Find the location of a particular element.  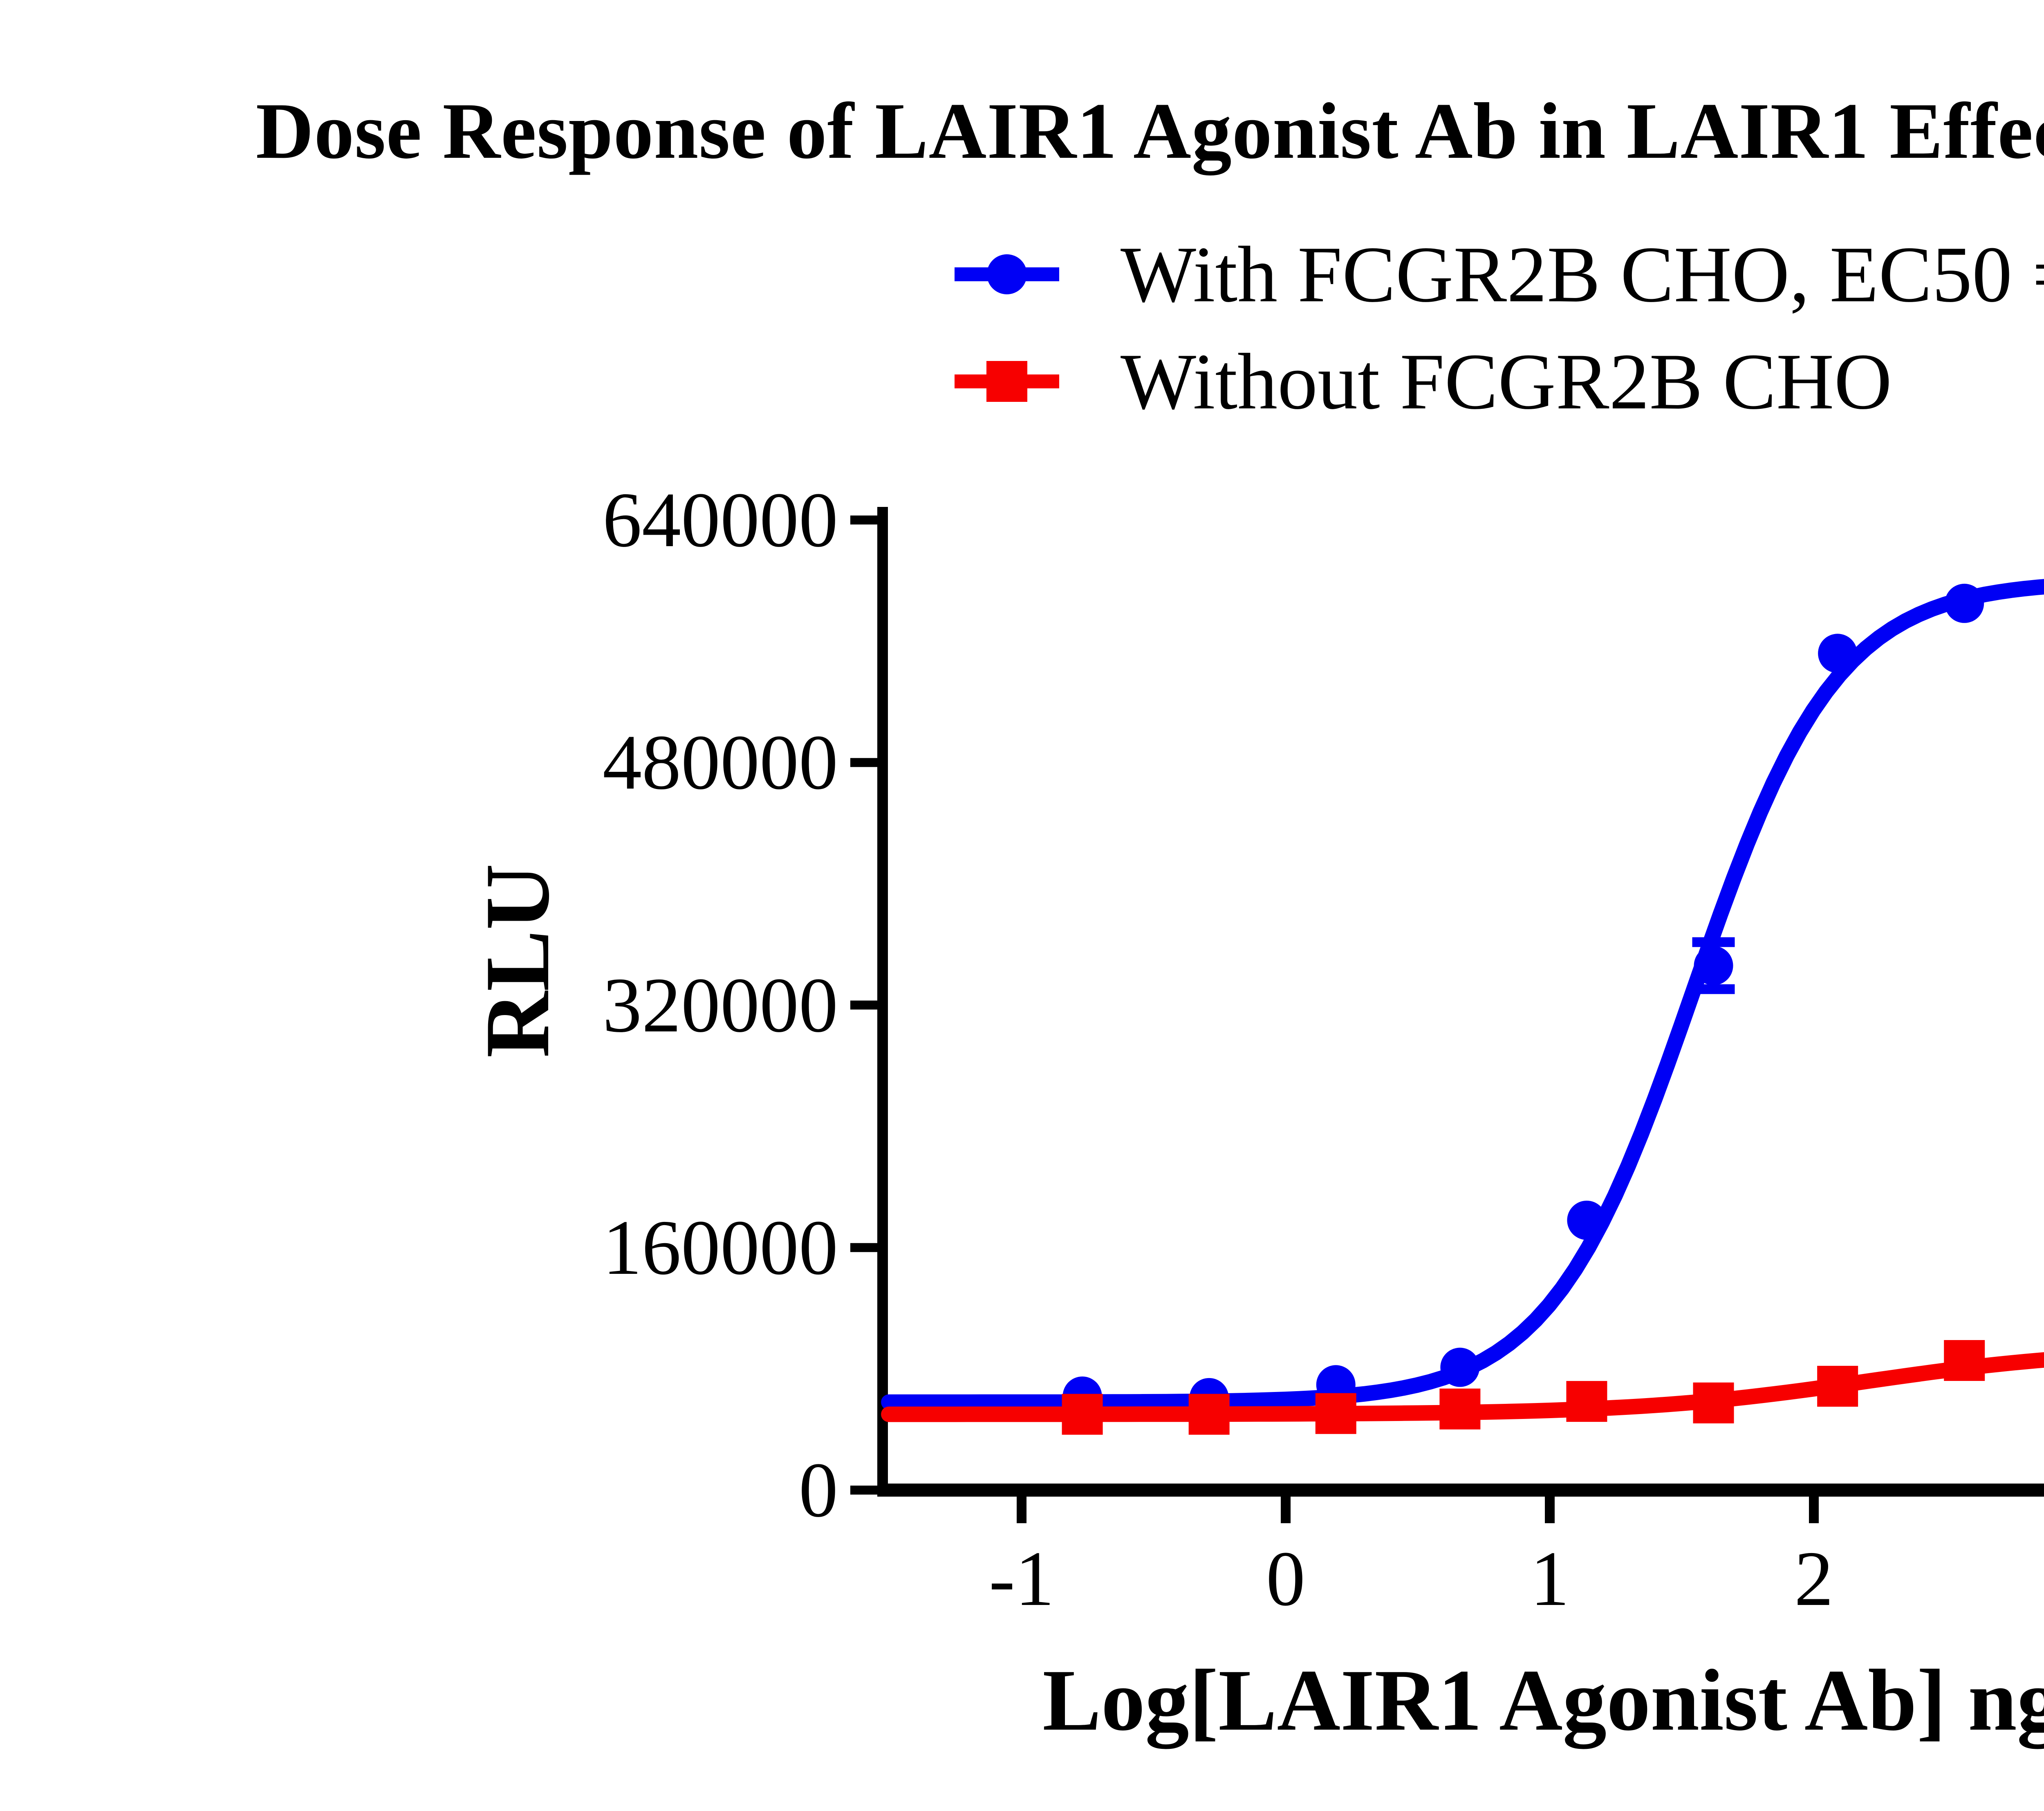

red-square-marker-icon is located at coordinates (1007, 381).